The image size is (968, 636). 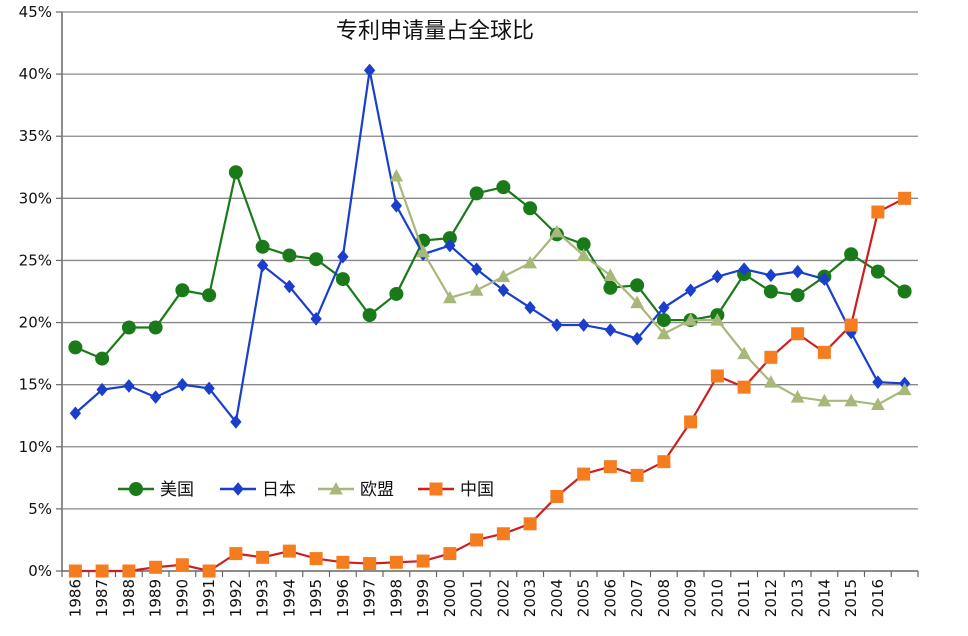 I want to click on y-tick-label: 35%, so click(x=35, y=136).